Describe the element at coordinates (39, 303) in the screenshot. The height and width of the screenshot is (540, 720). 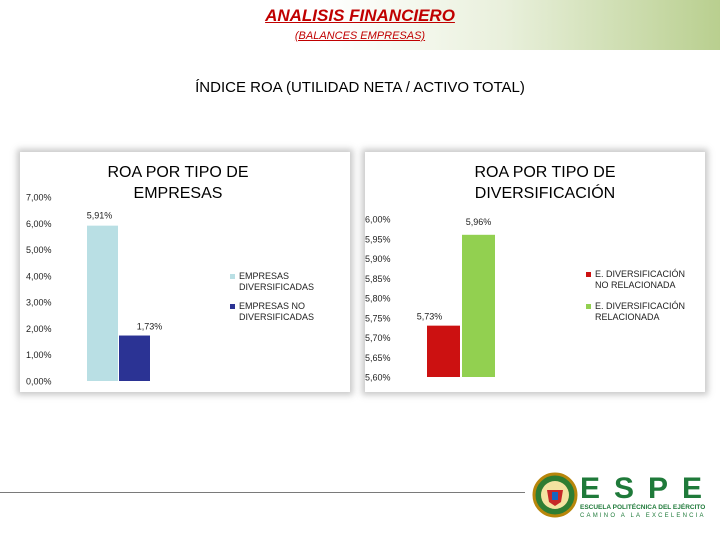
I see `y-tick-label: 3,00%` at that location.